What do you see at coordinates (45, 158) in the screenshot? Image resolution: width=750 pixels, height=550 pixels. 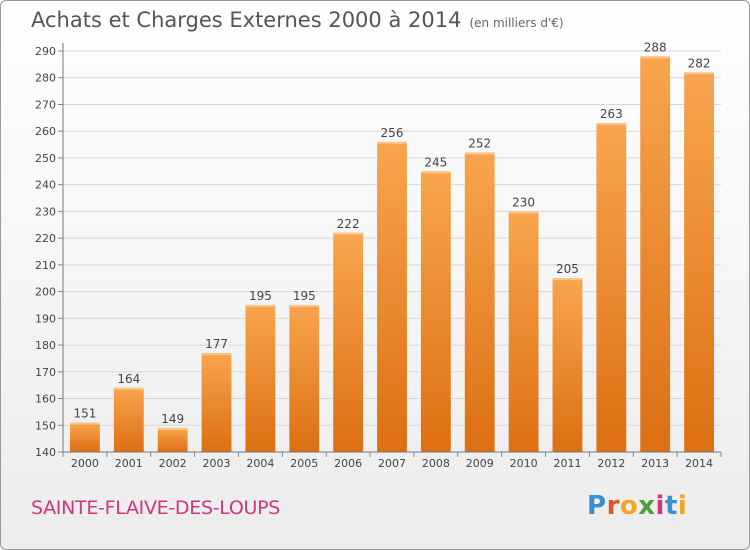 I see `y-tick-label: 250` at bounding box center [45, 158].